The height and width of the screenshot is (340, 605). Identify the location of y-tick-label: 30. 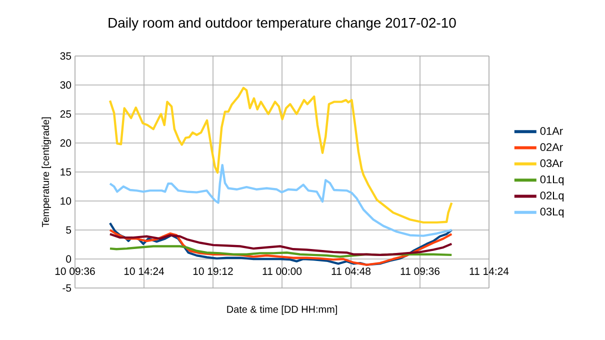
(66, 85).